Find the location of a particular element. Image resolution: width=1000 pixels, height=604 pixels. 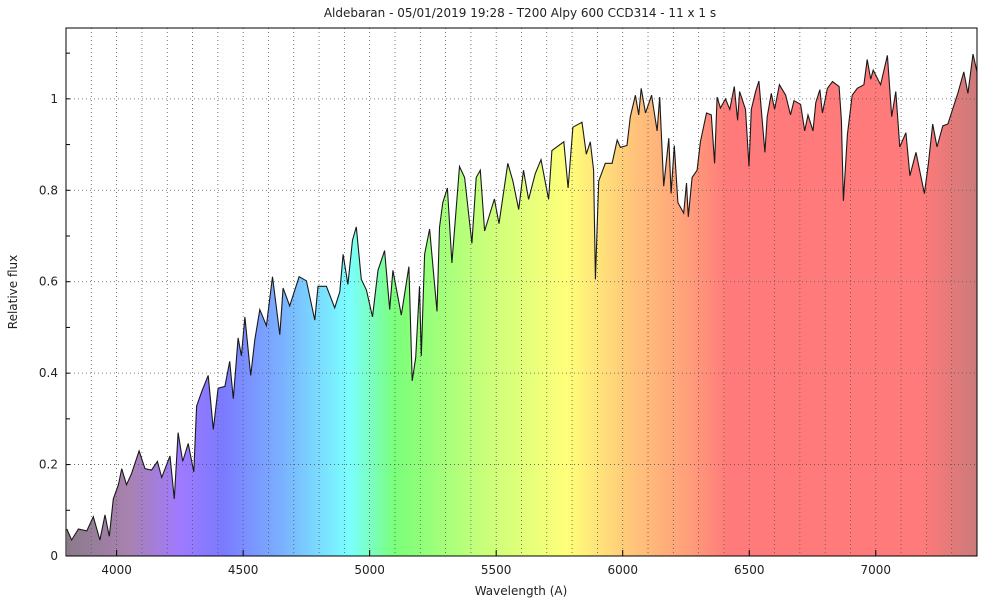

y-tick-label: 0 is located at coordinates (54, 556).